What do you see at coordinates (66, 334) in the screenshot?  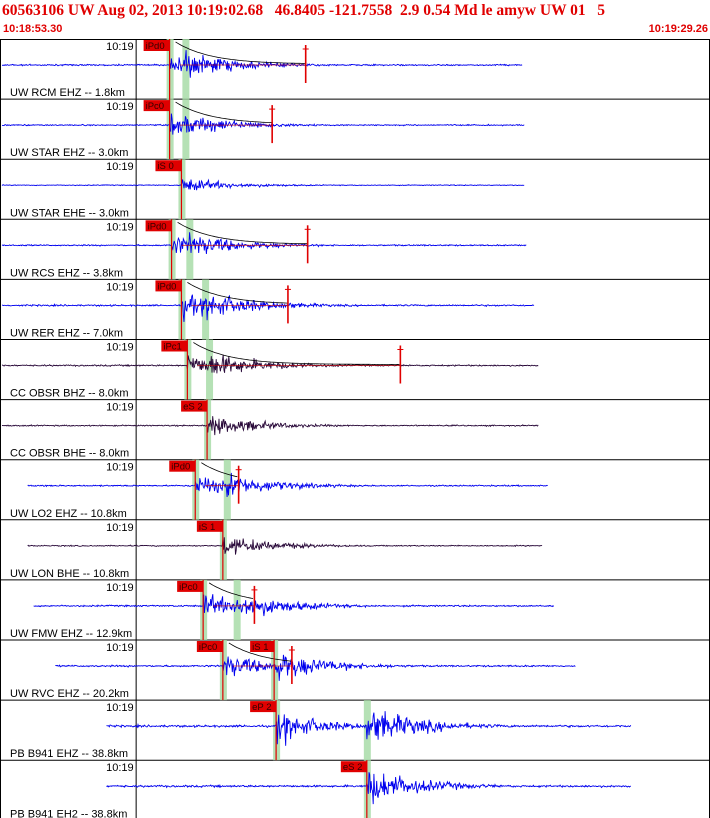 I see `station-label: UW RER EHZ -- 7.0km` at bounding box center [66, 334].